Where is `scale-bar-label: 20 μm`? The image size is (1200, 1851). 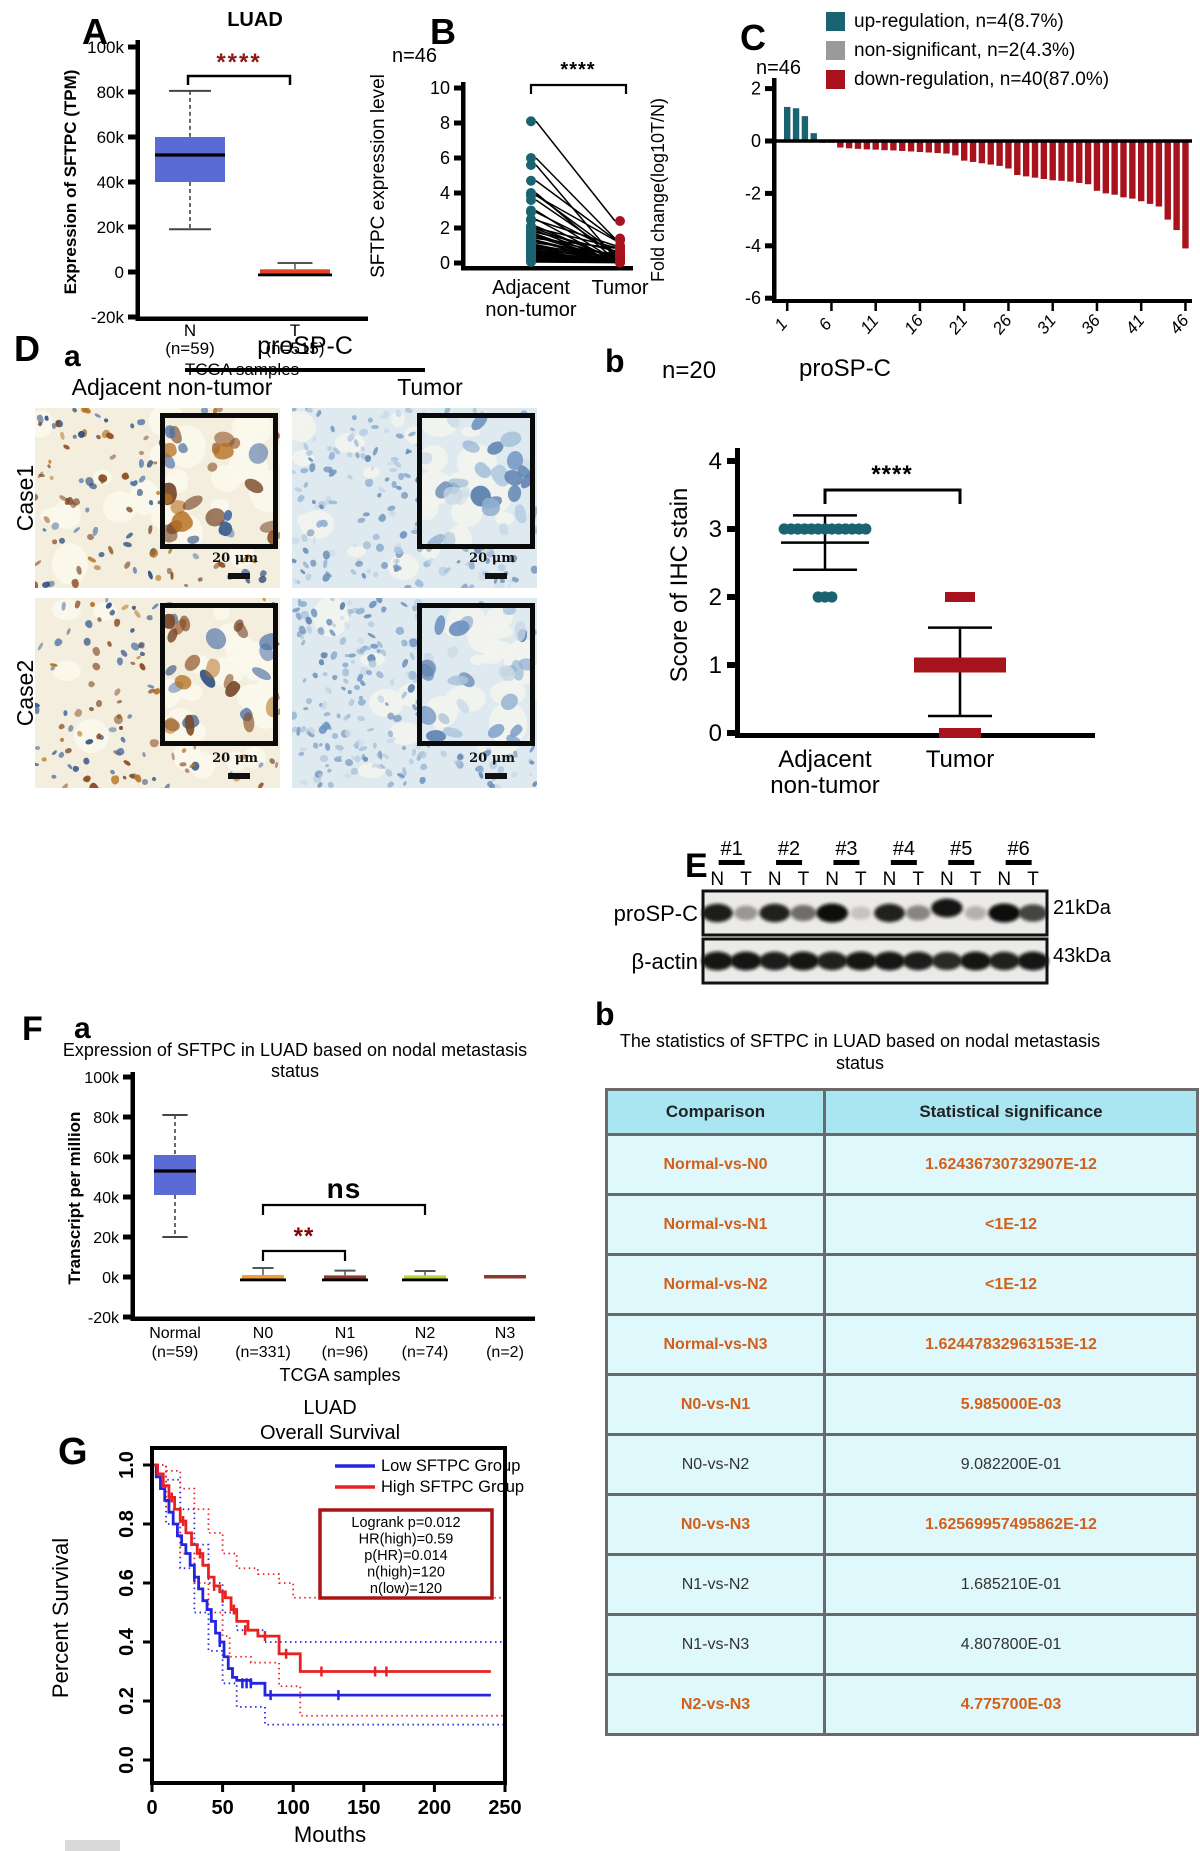
scale-bar-label: 20 μm is located at coordinates (235, 758).